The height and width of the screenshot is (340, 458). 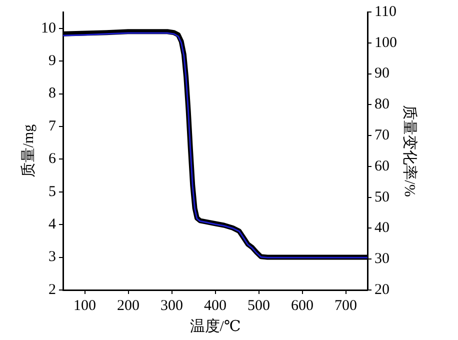 What do you see at coordinates (302, 306) in the screenshot?
I see `x-tick-label: 600` at bounding box center [302, 306].